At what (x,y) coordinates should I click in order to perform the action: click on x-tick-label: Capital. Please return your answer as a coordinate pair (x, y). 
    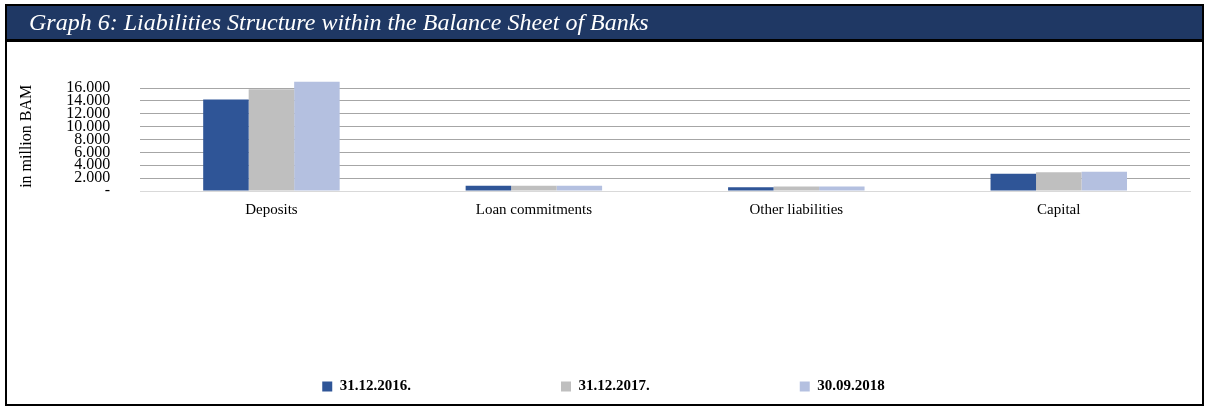
    Looking at the image, I should click on (1059, 208).